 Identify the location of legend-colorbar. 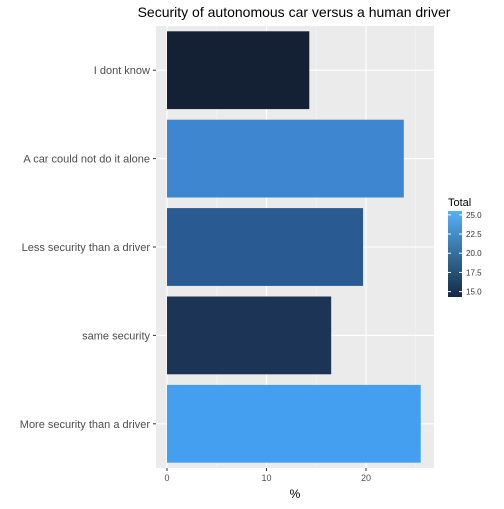
(455, 254).